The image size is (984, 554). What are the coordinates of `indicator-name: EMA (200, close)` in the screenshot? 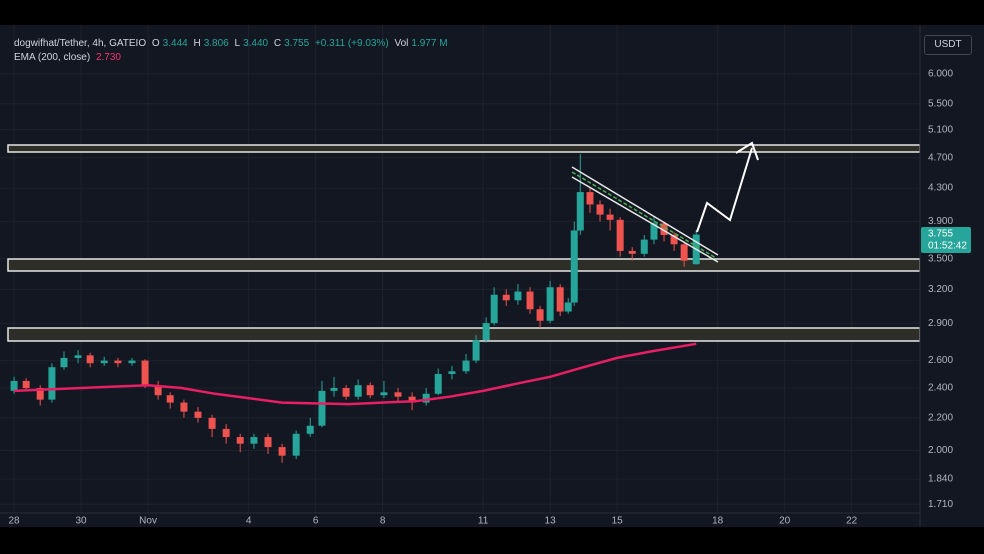 It's located at (52, 57).